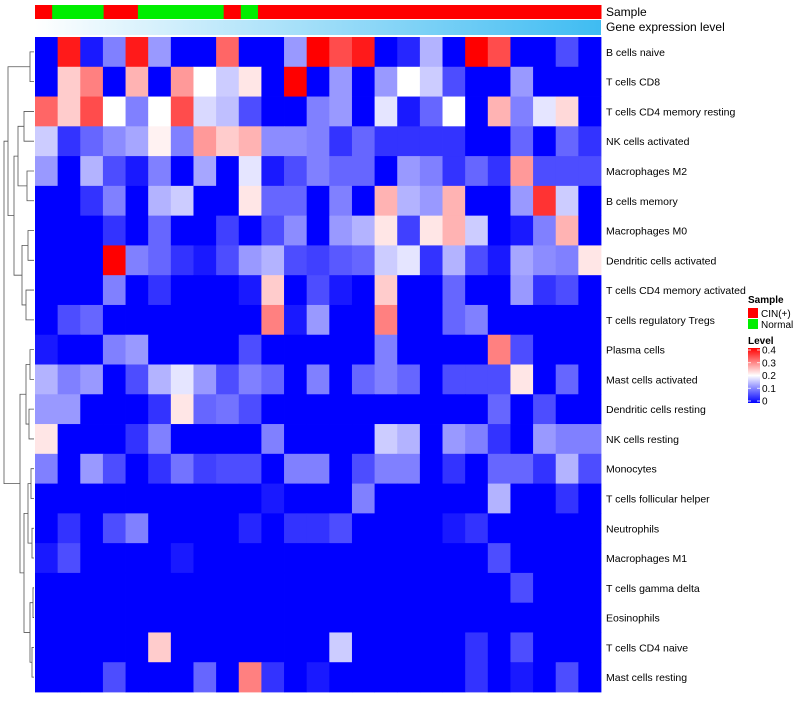 This screenshot has width=800, height=705. I want to click on level-legend-label: 0.3, so click(769, 363).